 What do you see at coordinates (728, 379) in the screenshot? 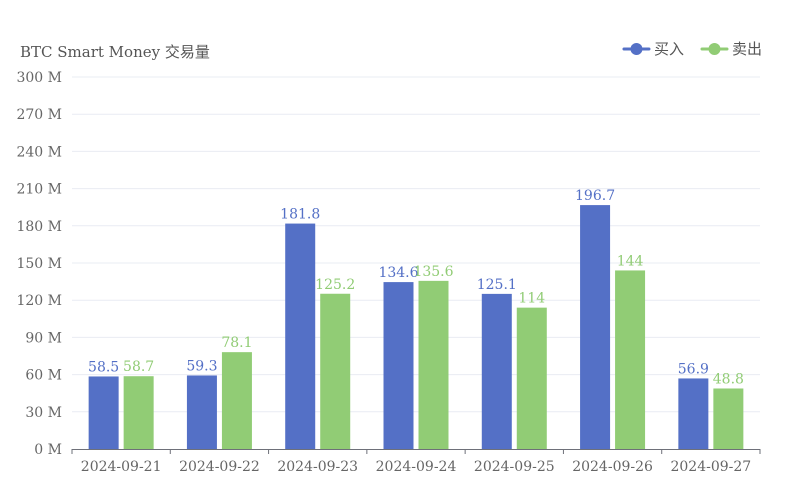
I see `data-label: 48.8` at bounding box center [728, 379].